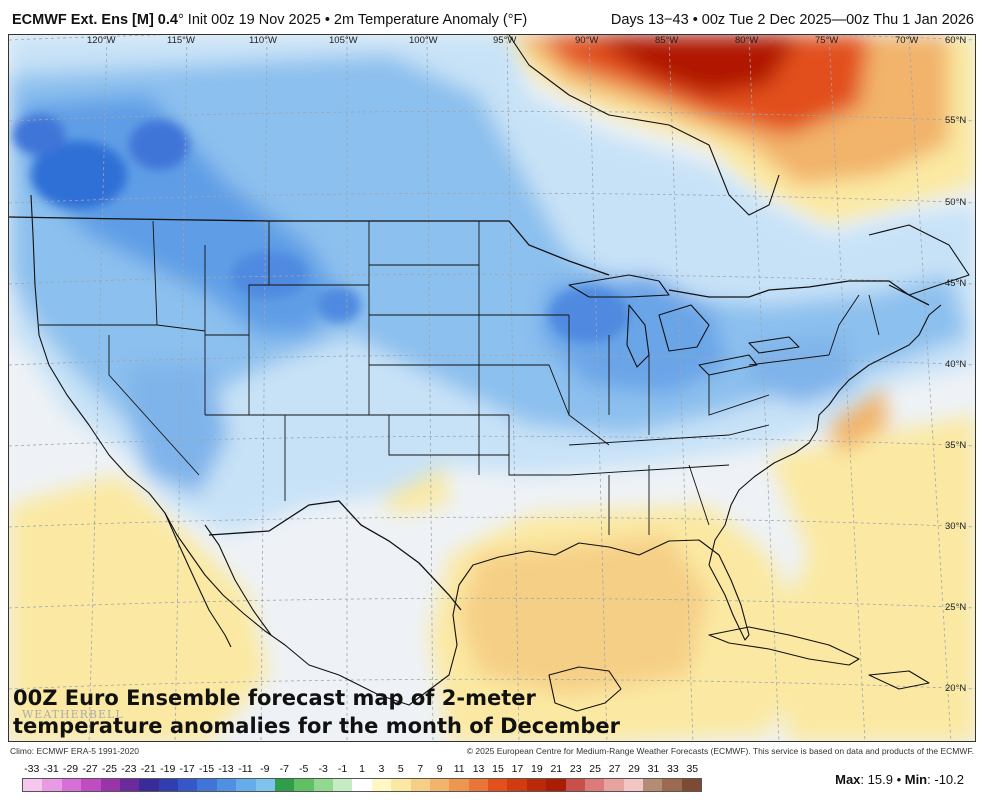 Image resolution: width=984 pixels, height=808 pixels. What do you see at coordinates (109, 769) in the screenshot?
I see `colorbar-label: -25` at bounding box center [109, 769].